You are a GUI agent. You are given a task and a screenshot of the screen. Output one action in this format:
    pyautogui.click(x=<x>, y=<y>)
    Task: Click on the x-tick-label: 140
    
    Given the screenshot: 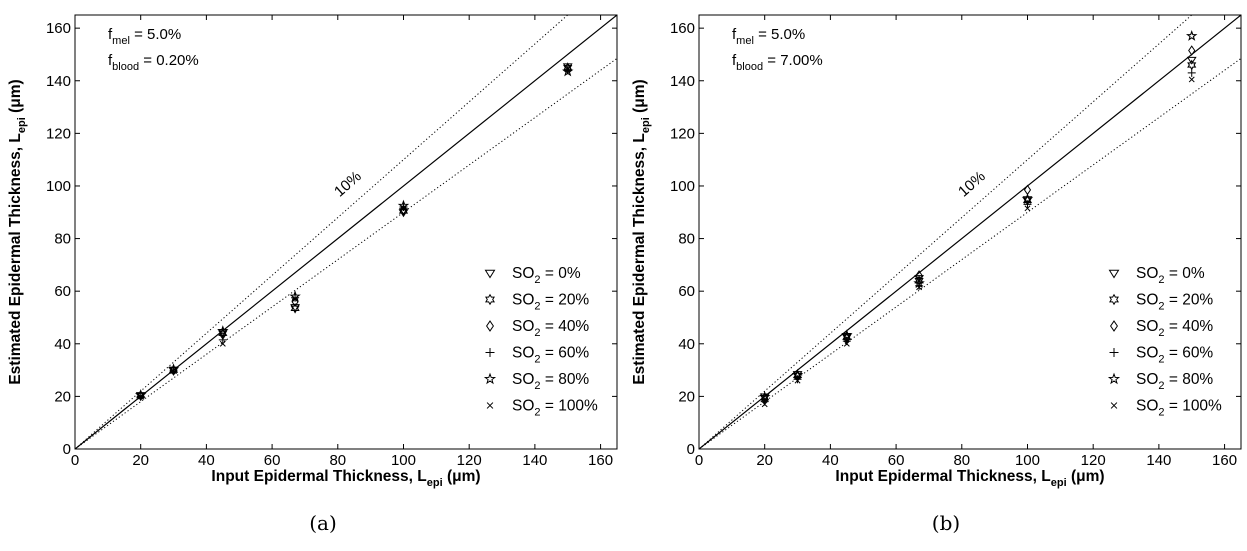 What is the action you would take?
    pyautogui.click(x=534, y=460)
    